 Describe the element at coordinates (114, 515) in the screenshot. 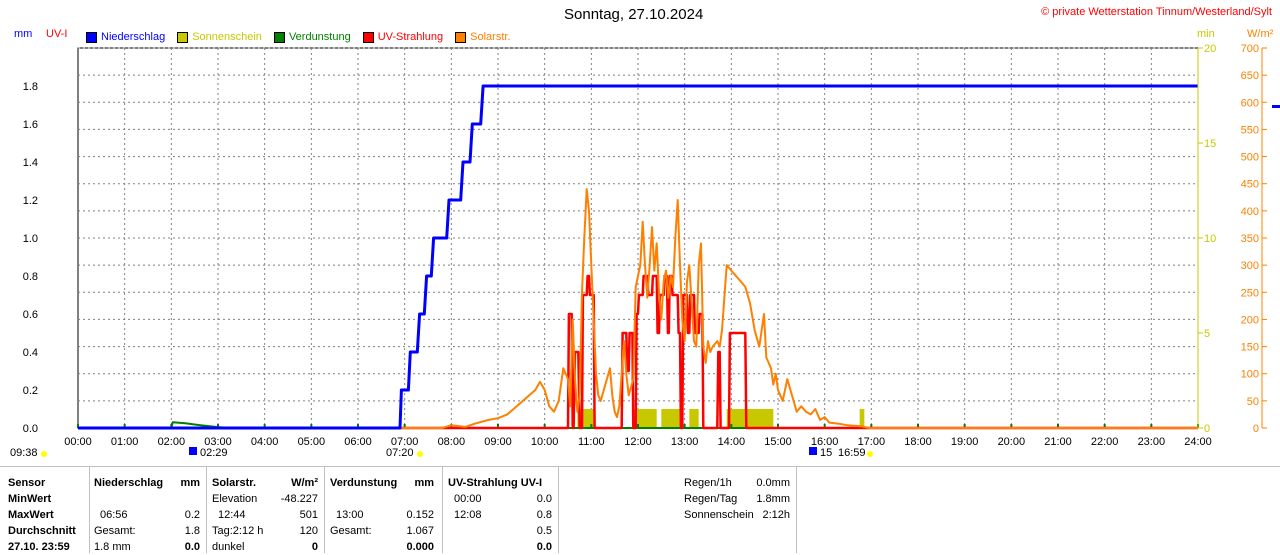

I see `cell-label: 06:56` at that location.